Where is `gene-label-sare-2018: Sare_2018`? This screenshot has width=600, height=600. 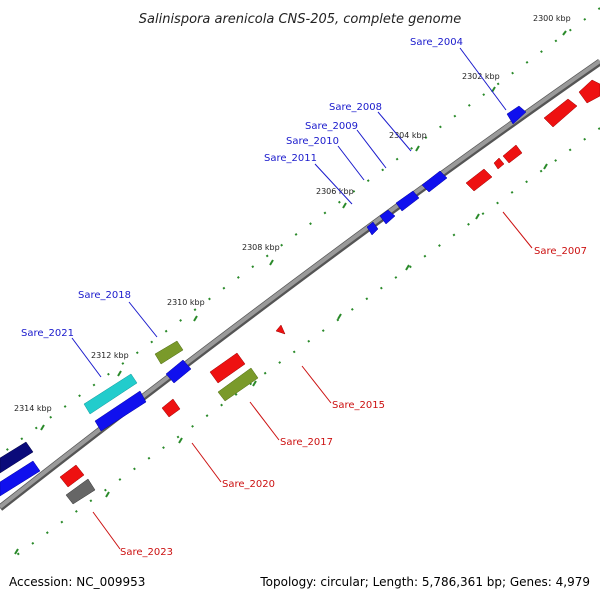 gene-label-sare-2018: Sare_2018 is located at coordinates (104, 295).